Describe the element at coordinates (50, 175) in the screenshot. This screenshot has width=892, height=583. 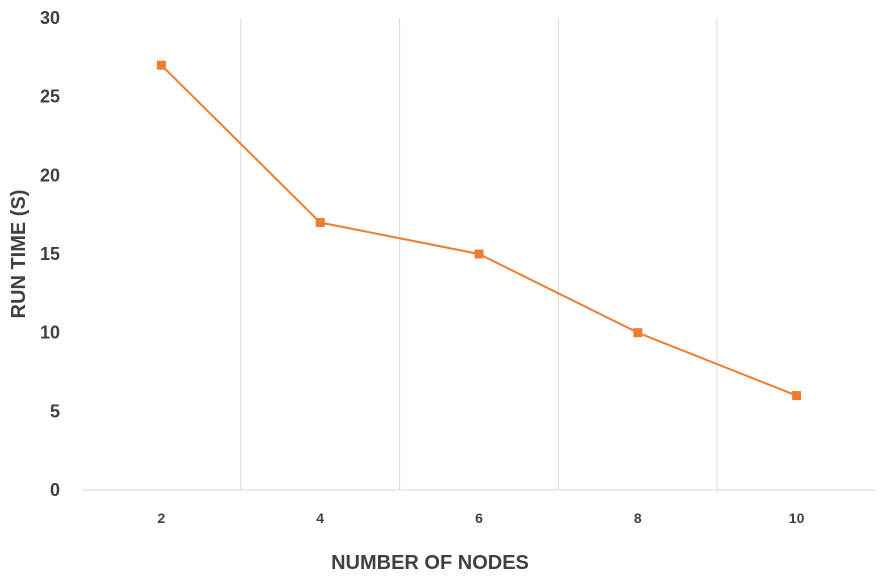
I see `y-tick-label: 20` at that location.